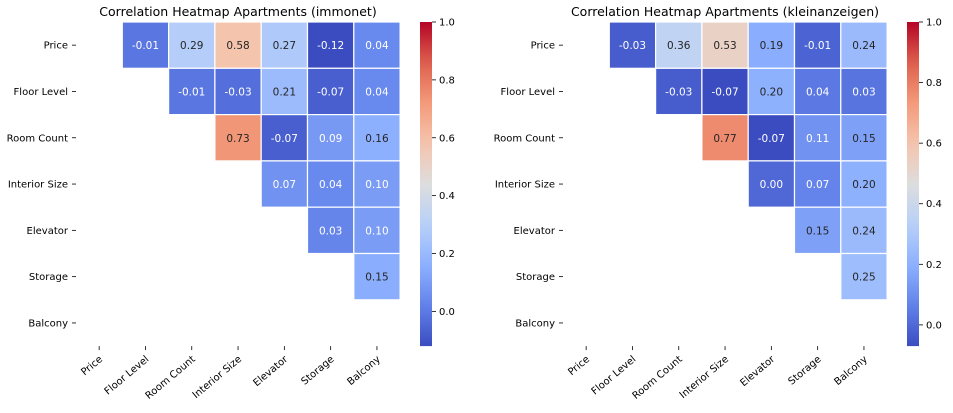 The image size is (953, 413). I want to click on cell-value-label: 0.27, so click(284, 46).